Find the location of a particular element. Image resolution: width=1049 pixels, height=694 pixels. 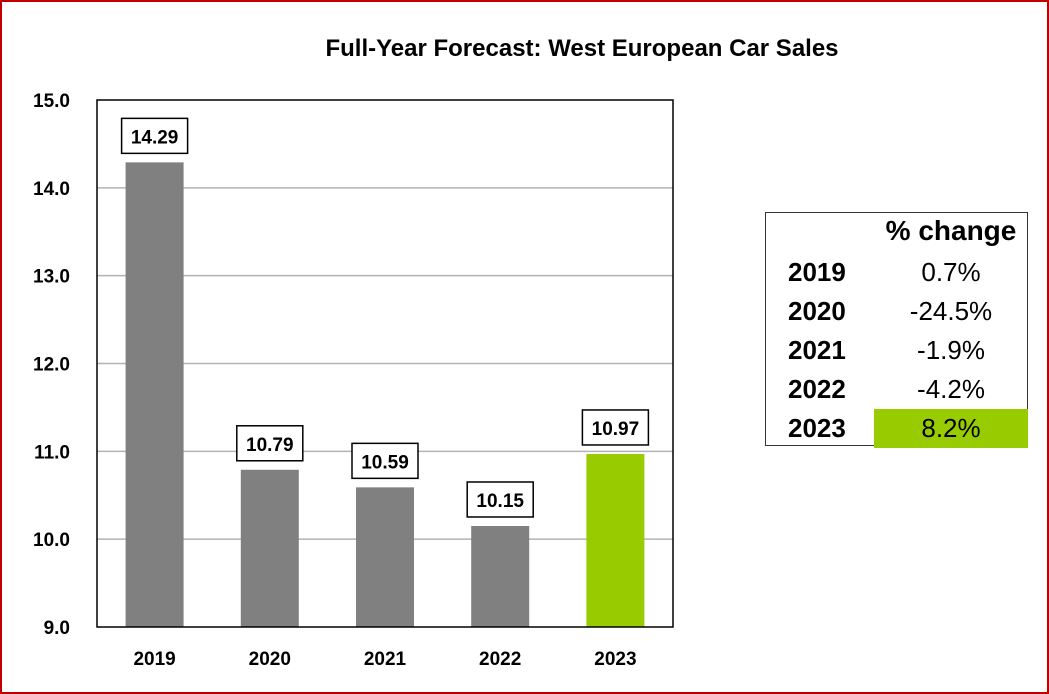

x-tick-label: 2019 is located at coordinates (154, 659).